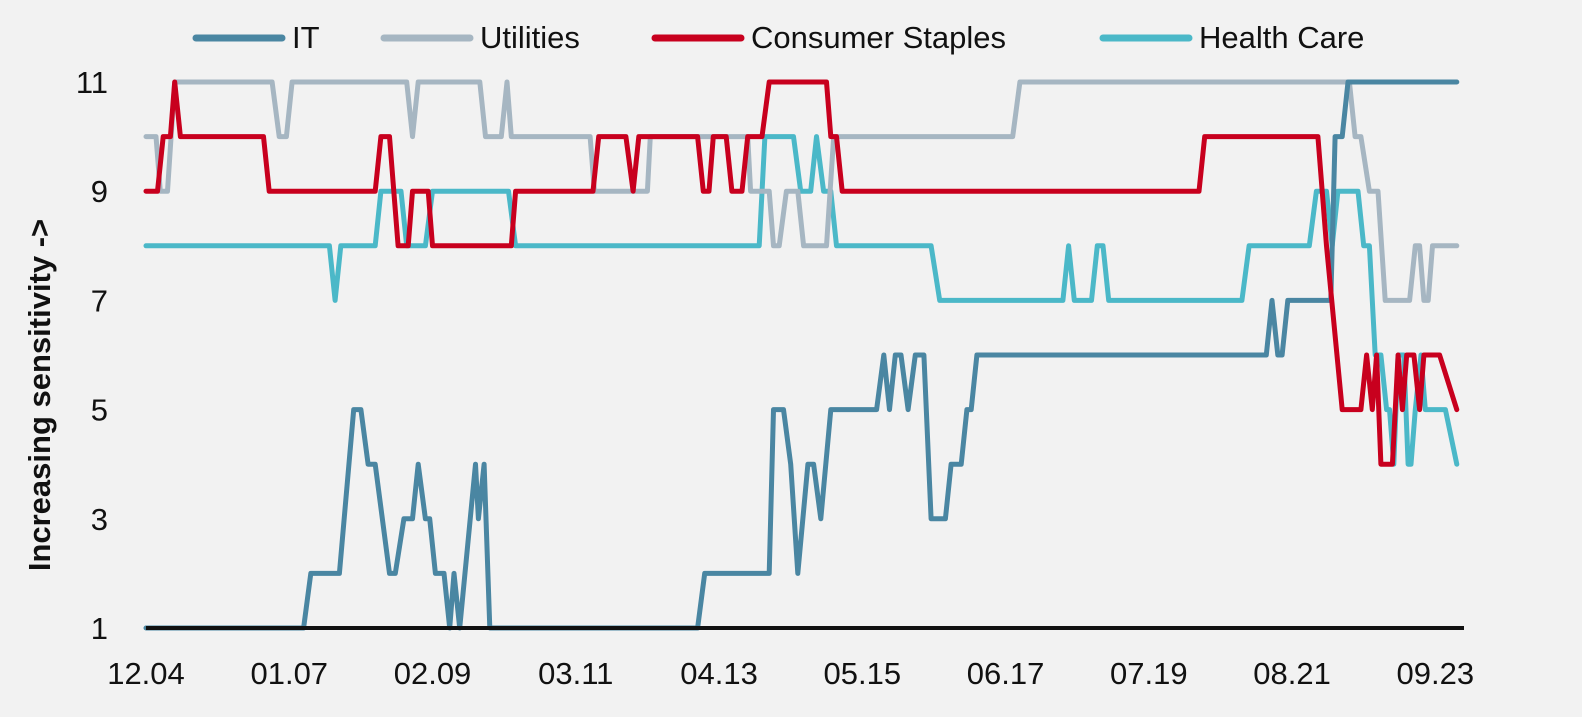  I want to click on legend-label: Utilities, so click(530, 37).